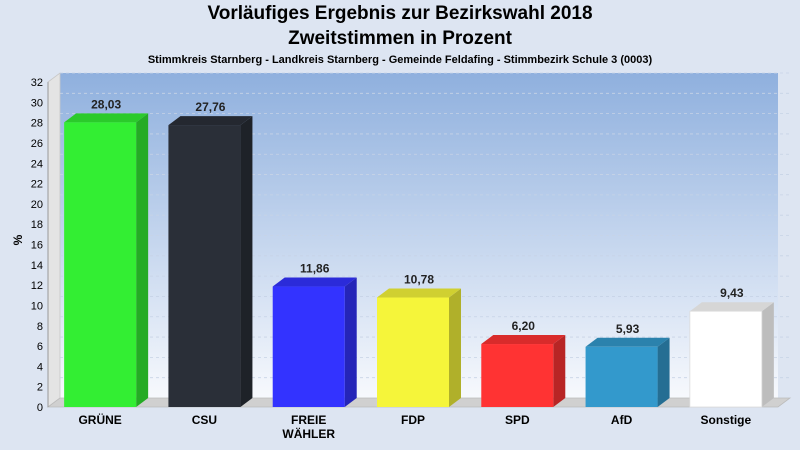 The width and height of the screenshot is (800, 450). I want to click on y-axis-label: %, so click(18, 239).